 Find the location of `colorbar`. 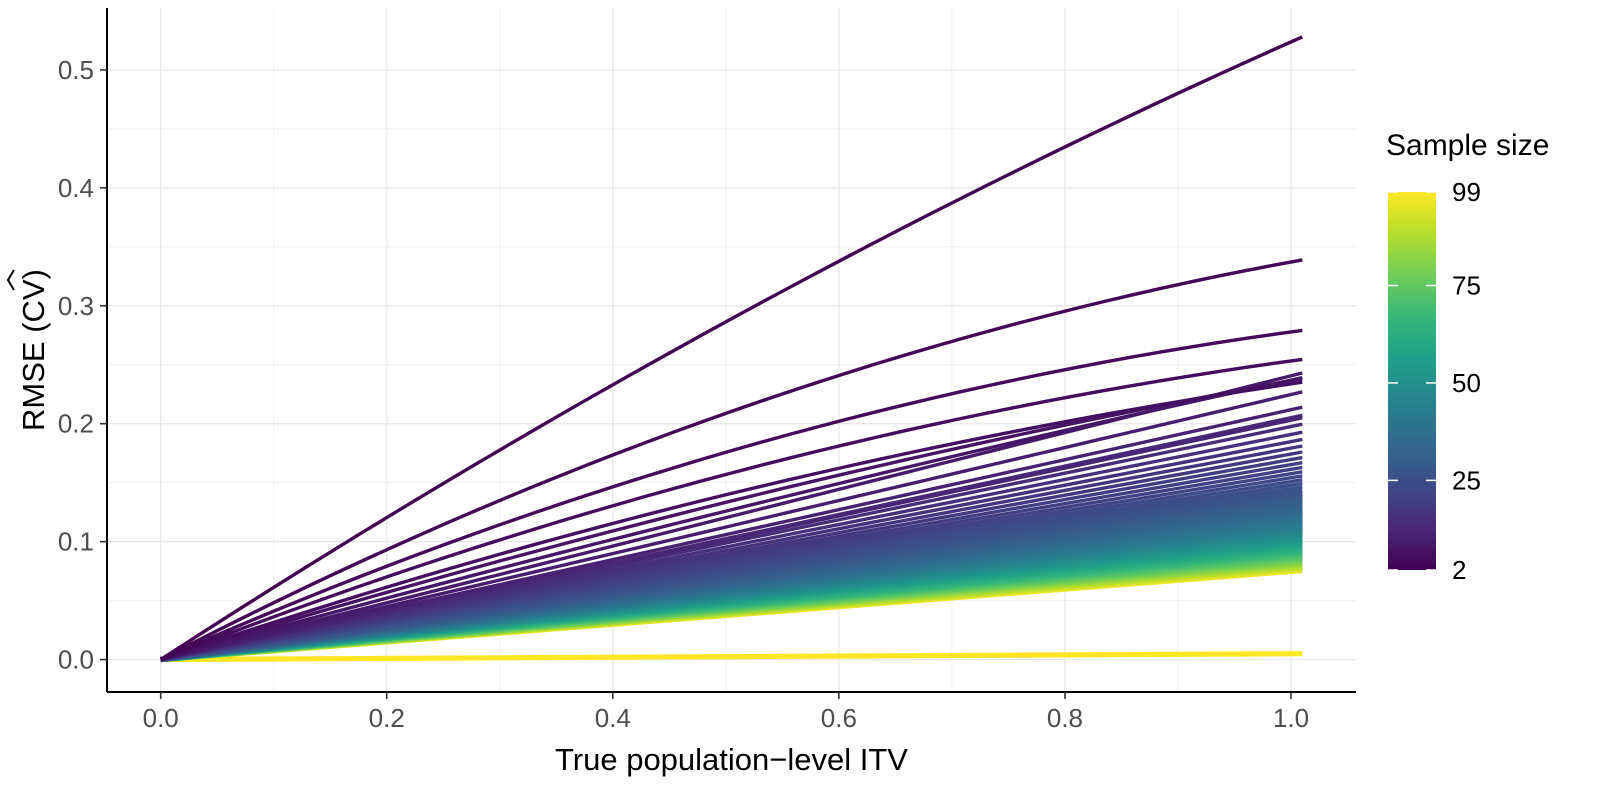

colorbar is located at coordinates (1412, 381).